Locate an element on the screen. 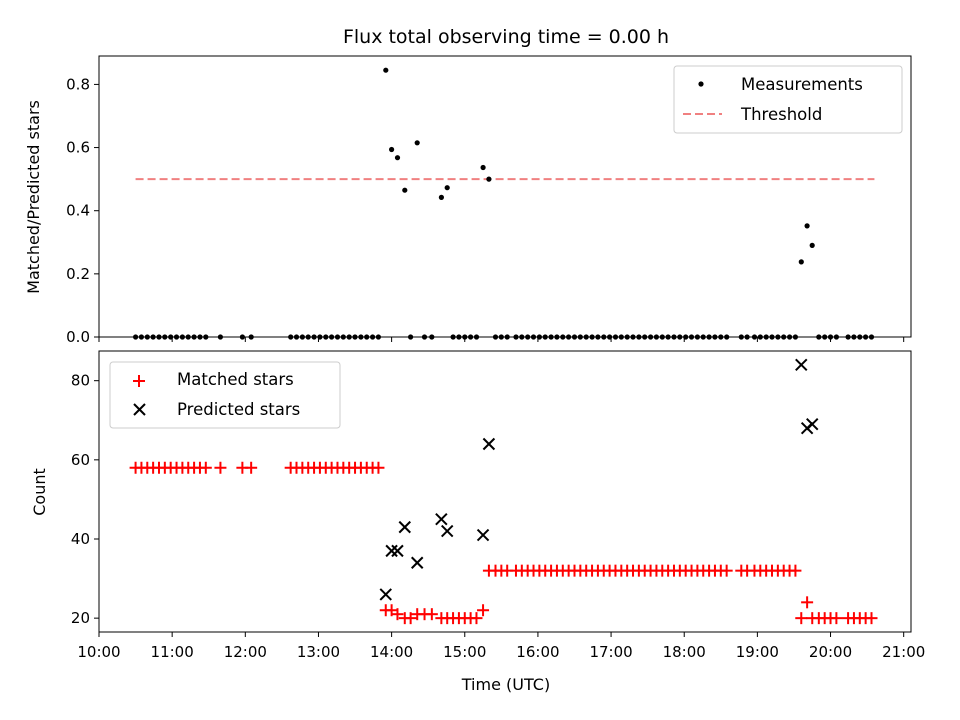 The height and width of the screenshot is (720, 960). x-tick-label: 11:00 is located at coordinates (172, 652).